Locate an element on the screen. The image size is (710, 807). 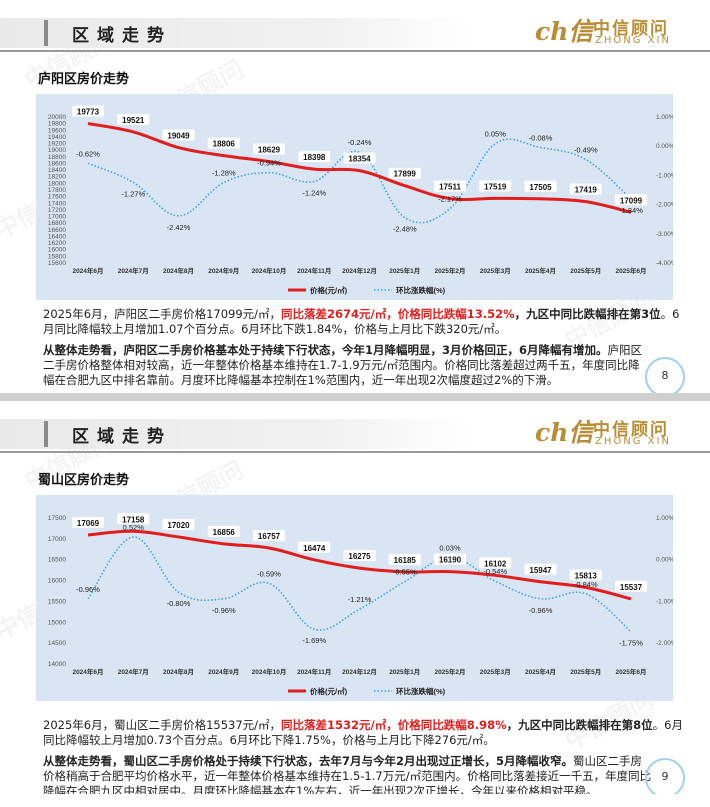
legend-price-label: 价格(元/㎡) is located at coordinates (329, 691).